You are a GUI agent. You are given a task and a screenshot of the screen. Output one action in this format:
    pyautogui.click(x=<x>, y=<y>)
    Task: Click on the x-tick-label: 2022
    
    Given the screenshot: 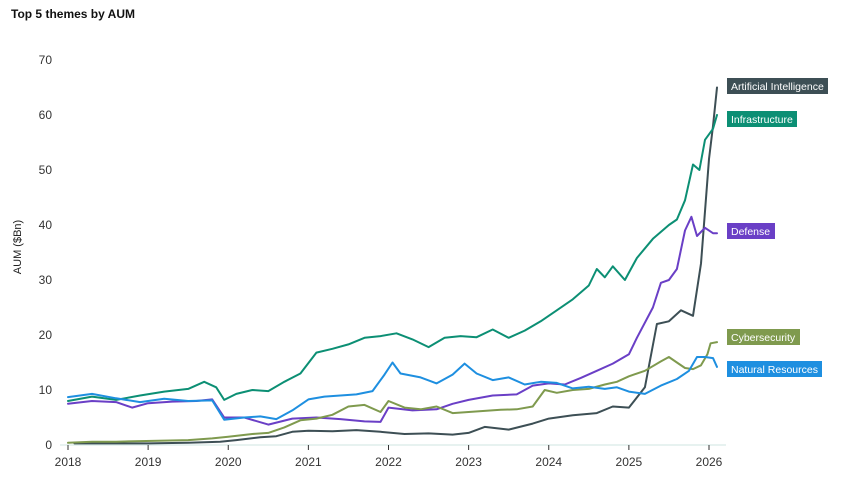 What is the action you would take?
    pyautogui.click(x=388, y=462)
    